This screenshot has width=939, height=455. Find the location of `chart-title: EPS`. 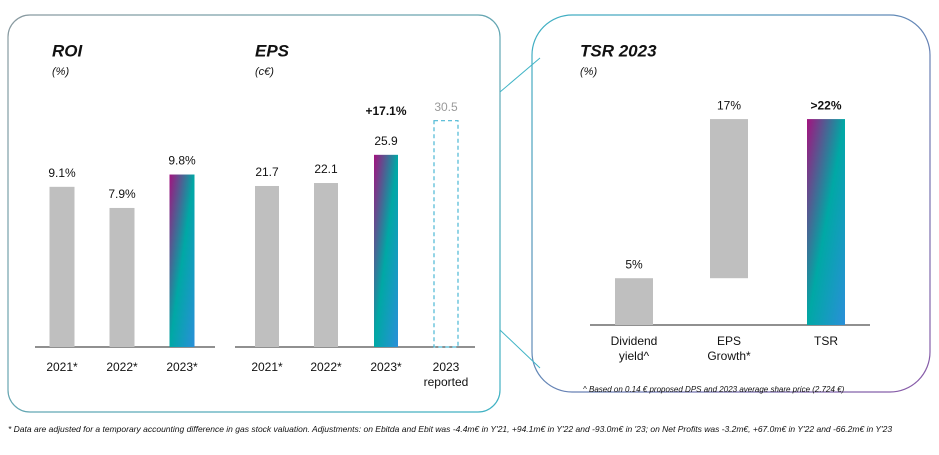

chart-title: EPS is located at coordinates (272, 50).